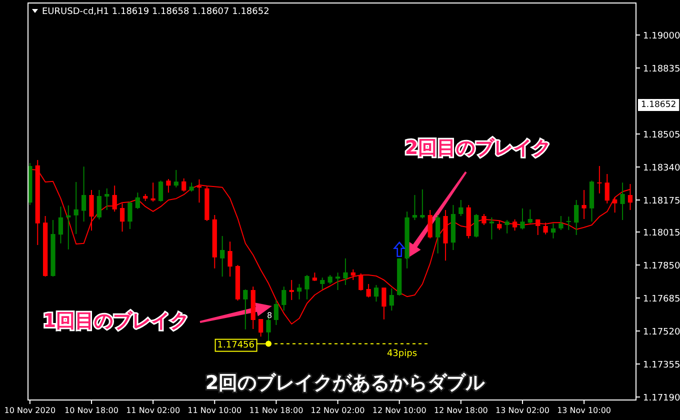 Image resolution: width=680 pixels, height=420 pixels. Describe the element at coordinates (661, 365) in the screenshot. I see `y-tick-label: 1.17355` at that location.